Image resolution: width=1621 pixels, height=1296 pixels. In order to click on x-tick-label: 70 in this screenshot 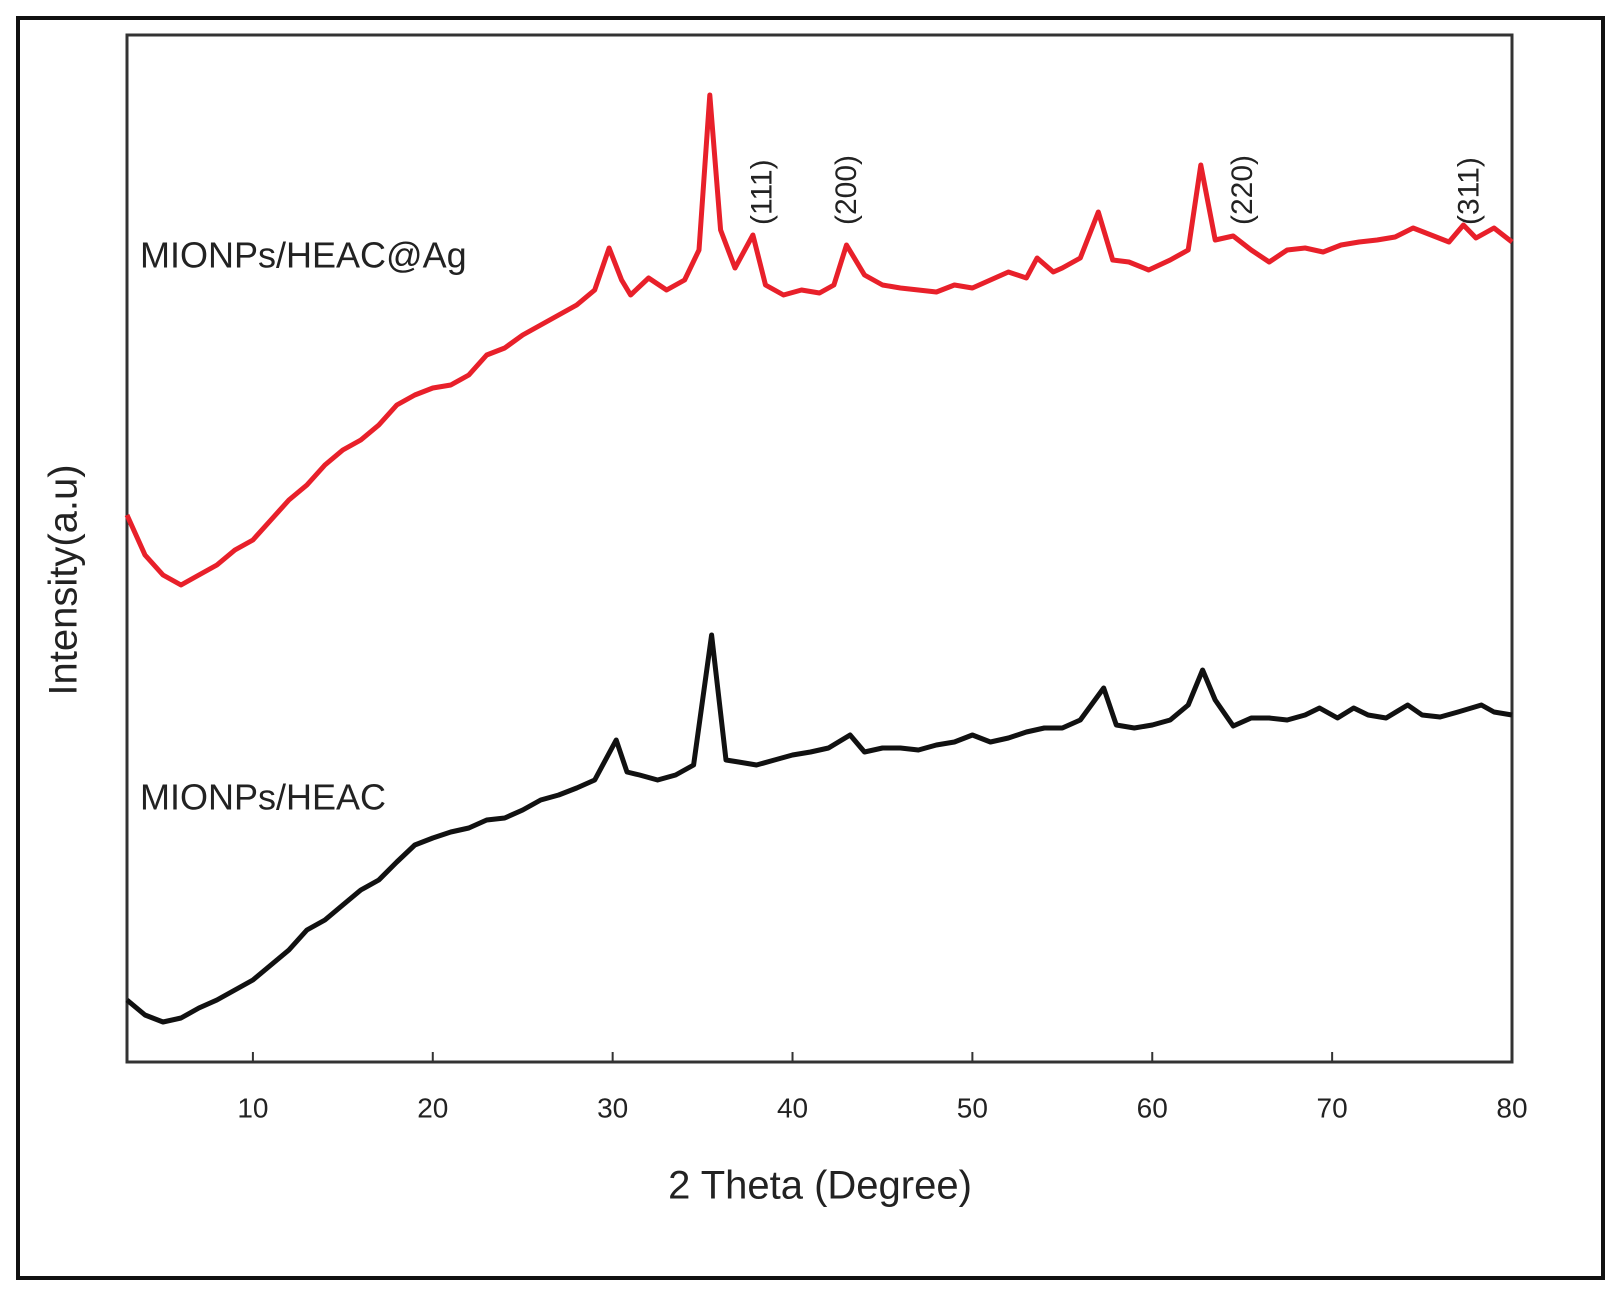, I will do `click(1332, 1107)`.